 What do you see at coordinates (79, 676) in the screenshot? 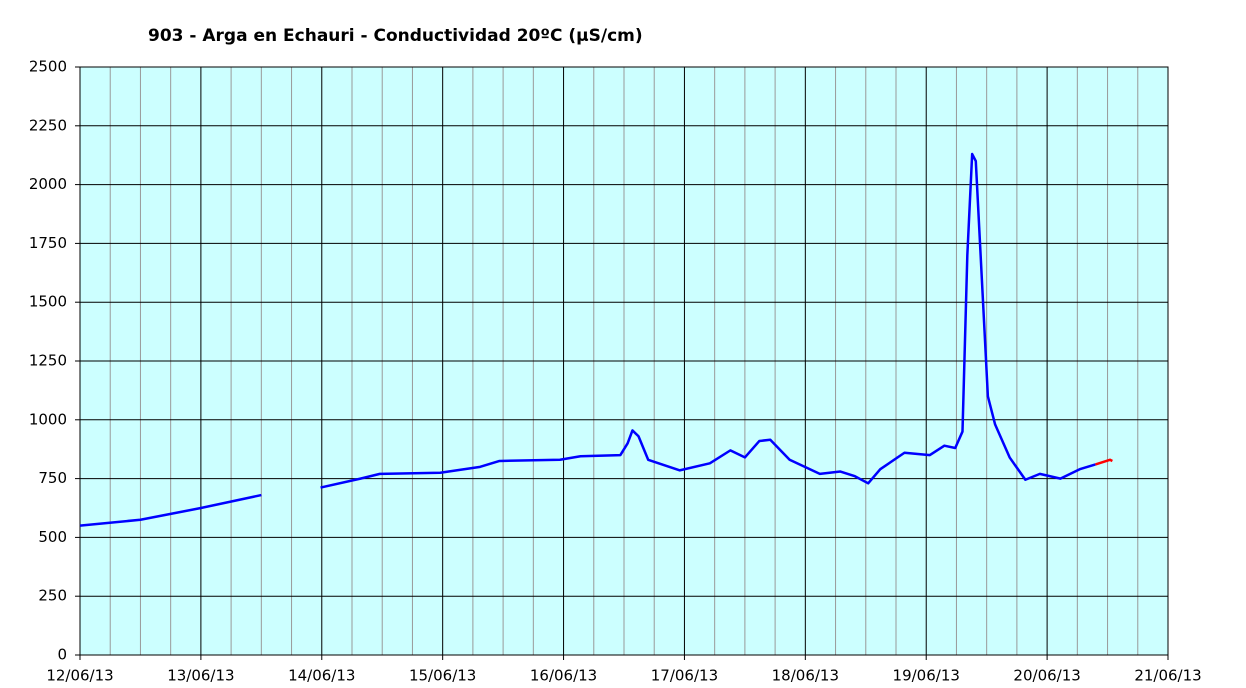
I see `x-tick-label: 12/06/13` at bounding box center [79, 676].